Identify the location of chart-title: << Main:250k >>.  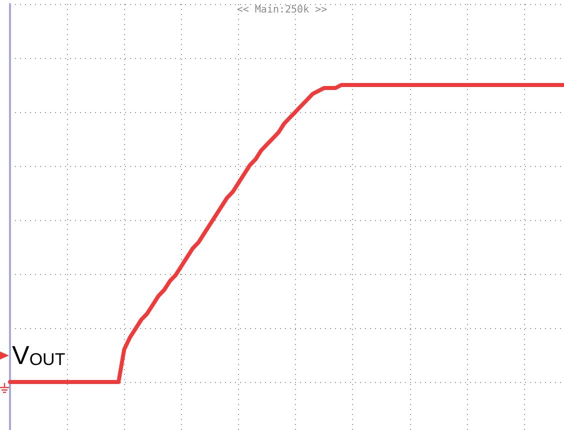
(282, 10).